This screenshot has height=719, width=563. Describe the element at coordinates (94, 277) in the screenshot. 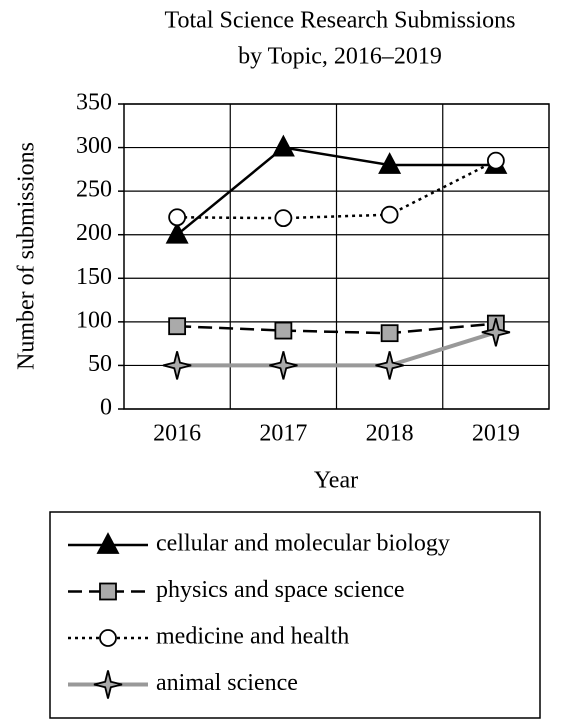

I see `y-tick-label: 150` at that location.